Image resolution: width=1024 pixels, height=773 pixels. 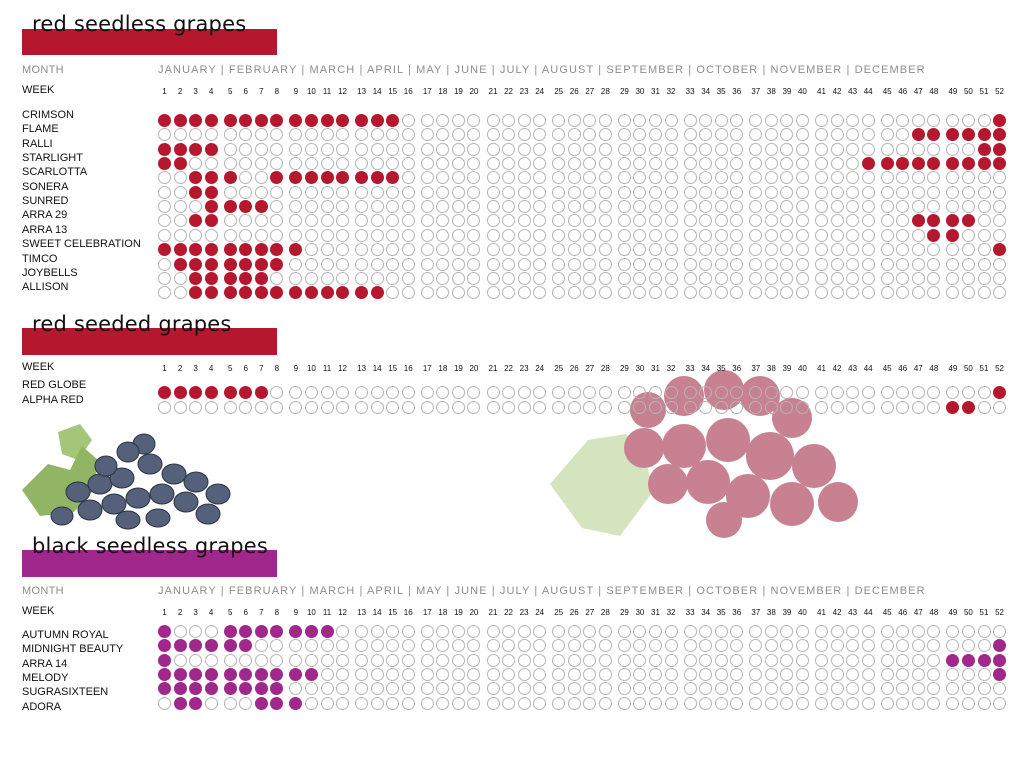 What do you see at coordinates (953, 368) in the screenshot?
I see `week-tick-label: 49` at bounding box center [953, 368].